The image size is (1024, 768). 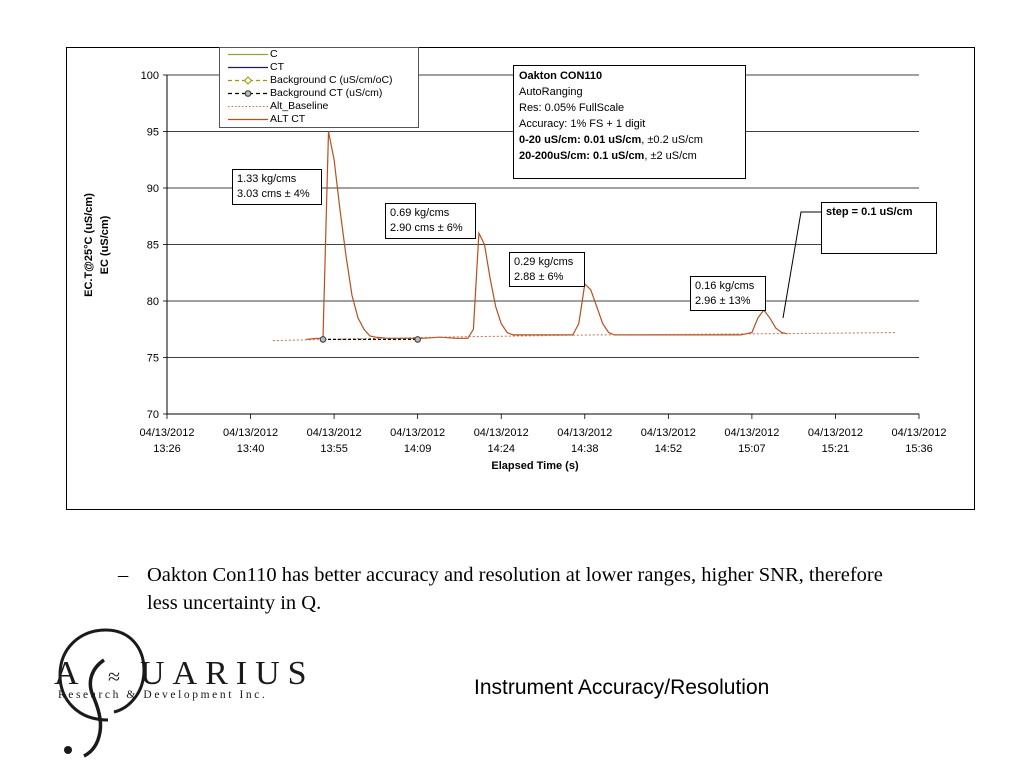 What do you see at coordinates (584, 337) in the screenshot?
I see `series-alt-baseline` at bounding box center [584, 337].